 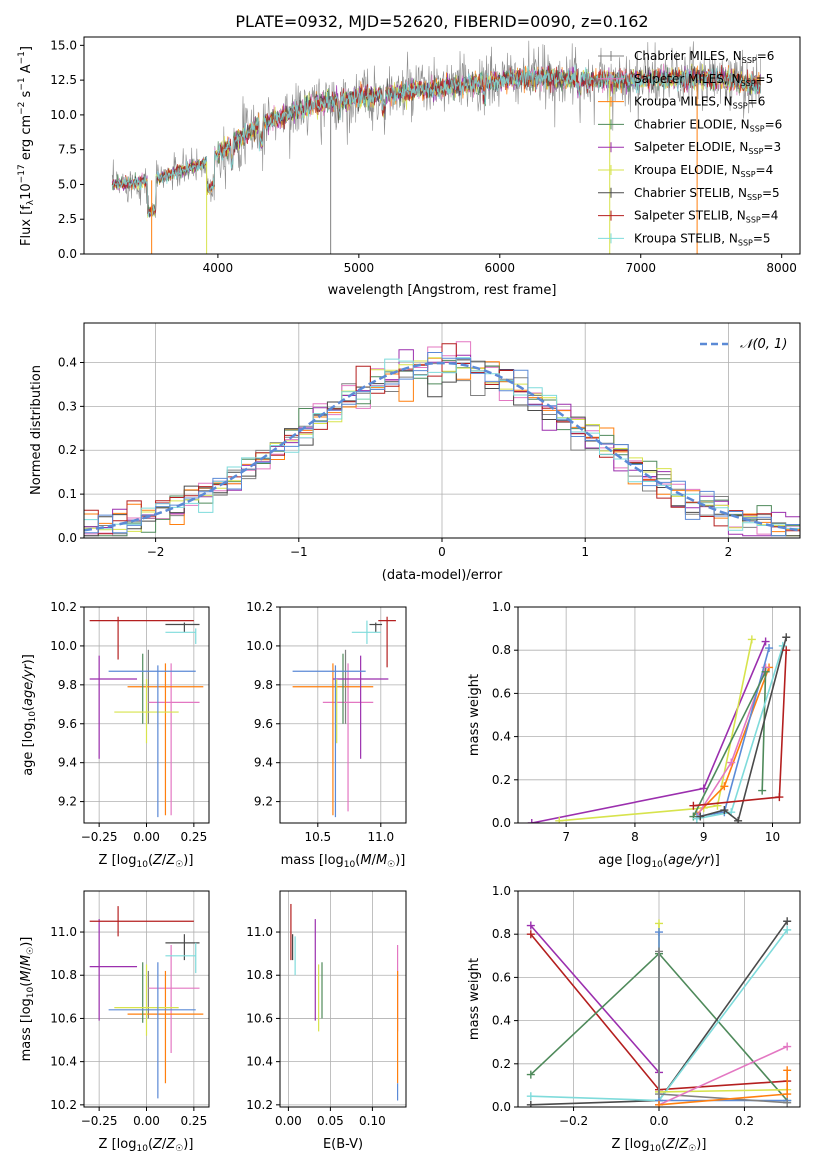 What do you see at coordinates (706, 217) in the screenshot?
I see `legend-label: Salpeter STELIB, NSSP=4` at bounding box center [706, 217].